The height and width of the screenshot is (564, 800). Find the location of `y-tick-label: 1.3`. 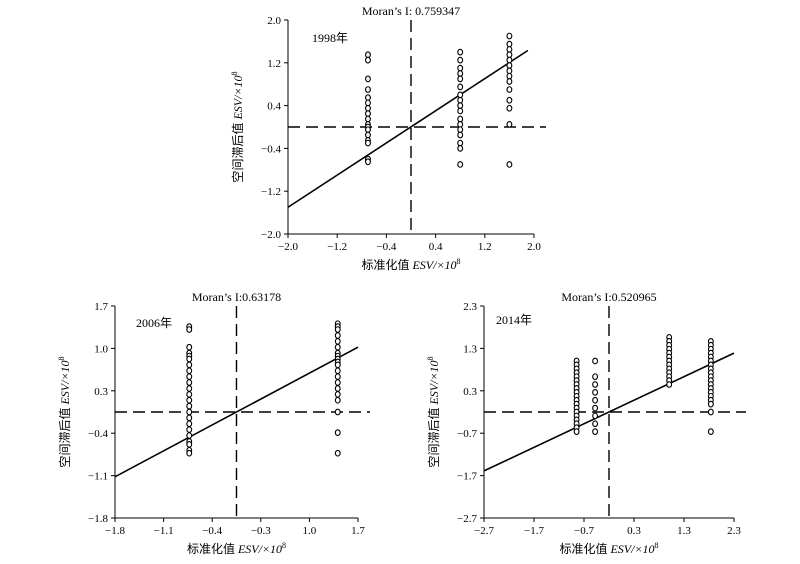

y-tick-label: 1.3 is located at coordinates (470, 349).